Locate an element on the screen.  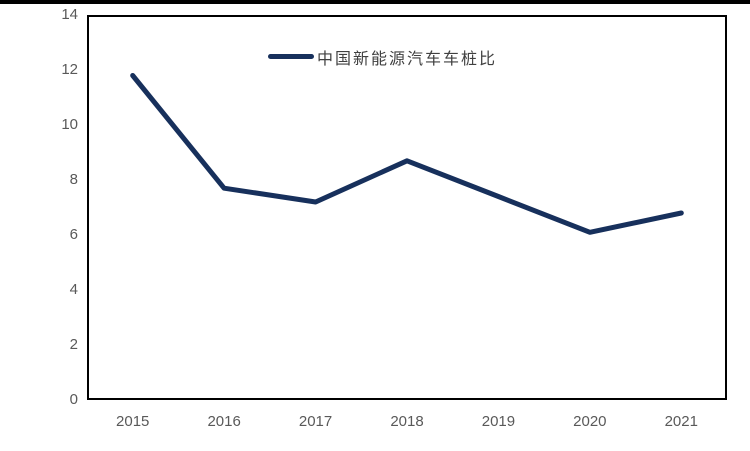
y-axis-tick-label: 6 is located at coordinates (73, 234).